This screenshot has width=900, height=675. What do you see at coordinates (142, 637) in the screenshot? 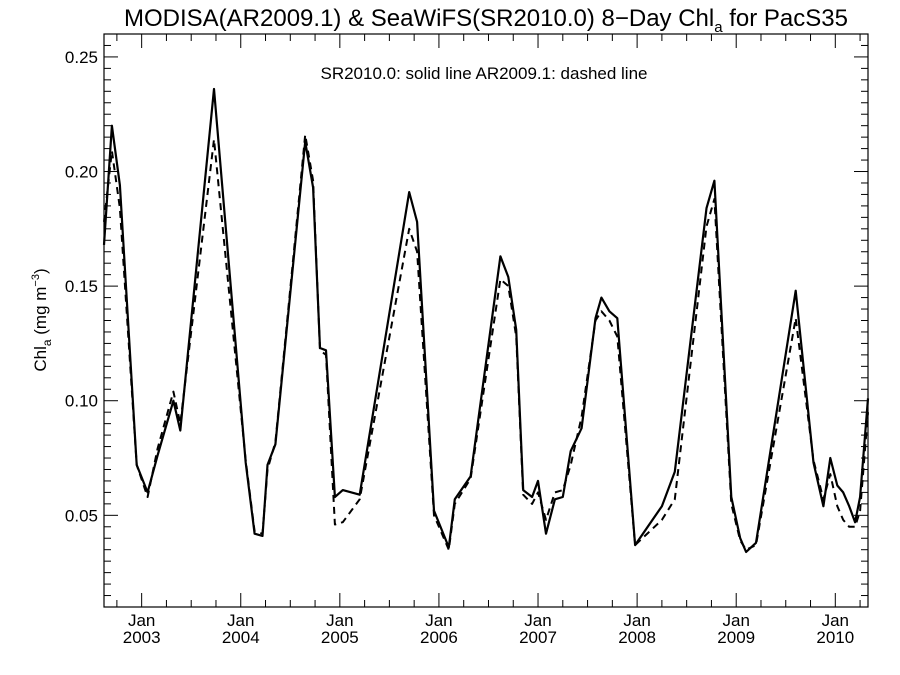
I see `x-tick-year-label: 2003` at bounding box center [142, 637].